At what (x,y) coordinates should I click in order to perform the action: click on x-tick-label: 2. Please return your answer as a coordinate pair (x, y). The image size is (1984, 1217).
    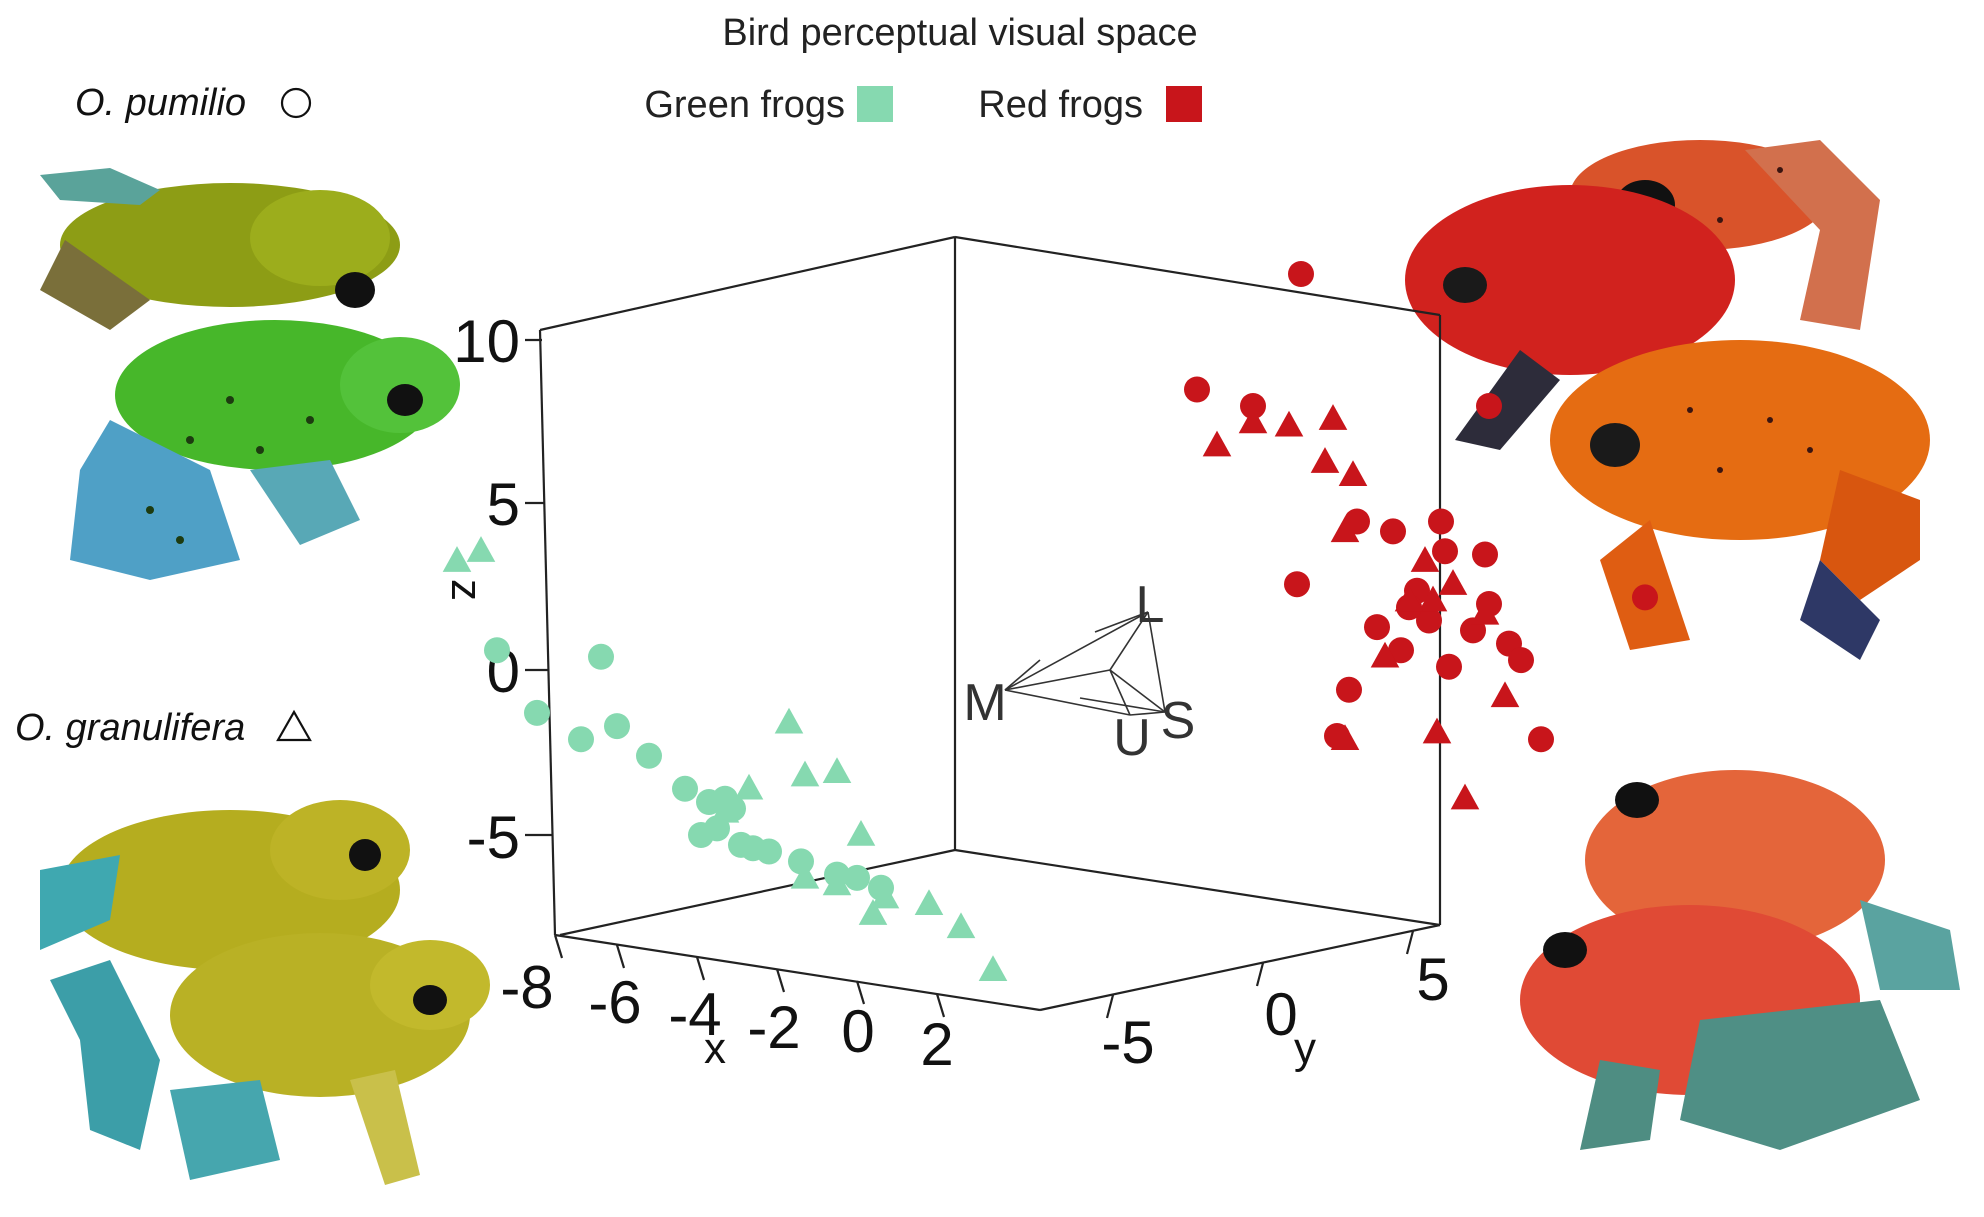
    Looking at the image, I should click on (936, 1044).